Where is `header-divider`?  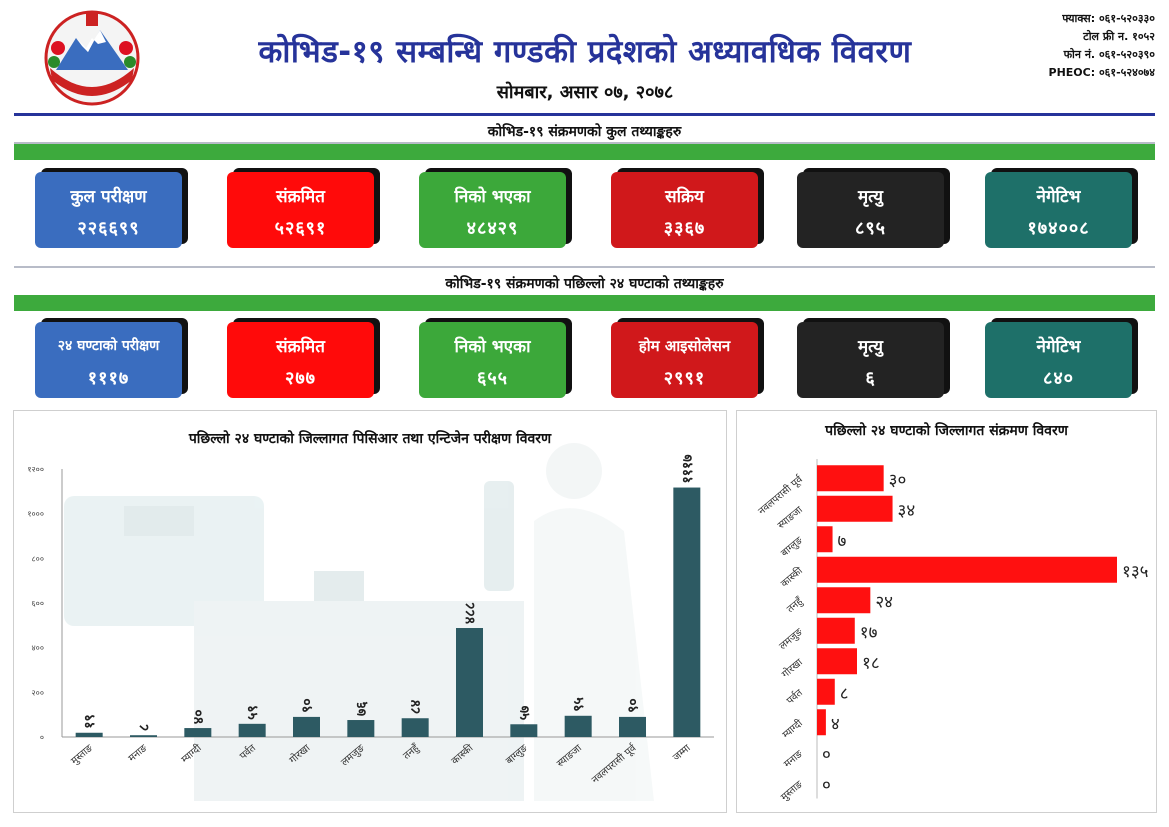 header-divider is located at coordinates (584, 114).